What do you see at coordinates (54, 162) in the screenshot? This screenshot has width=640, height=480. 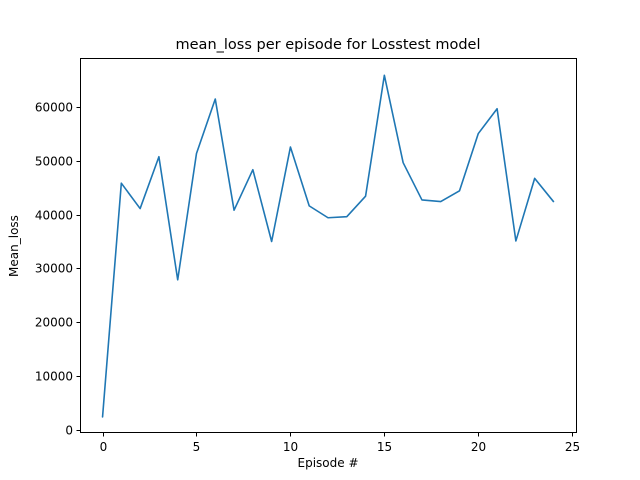 I see `y-tick-label: 50000` at bounding box center [54, 162].